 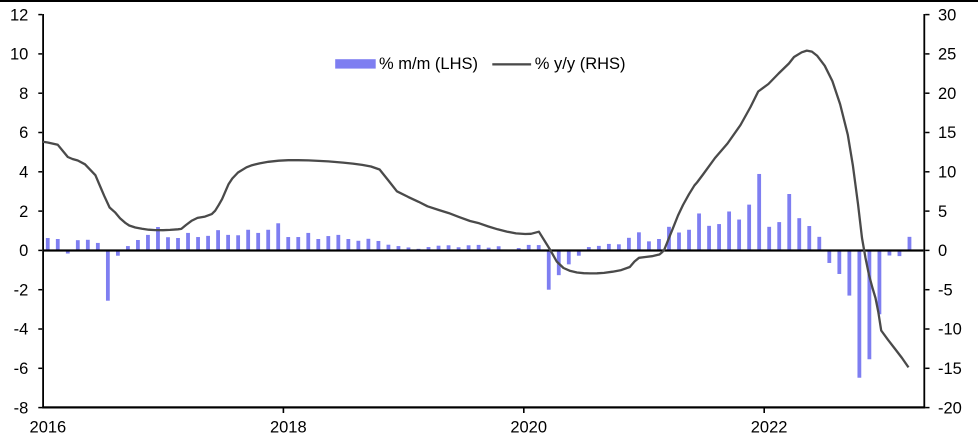 I want to click on svg-text: 2020, so click(x=528, y=428).